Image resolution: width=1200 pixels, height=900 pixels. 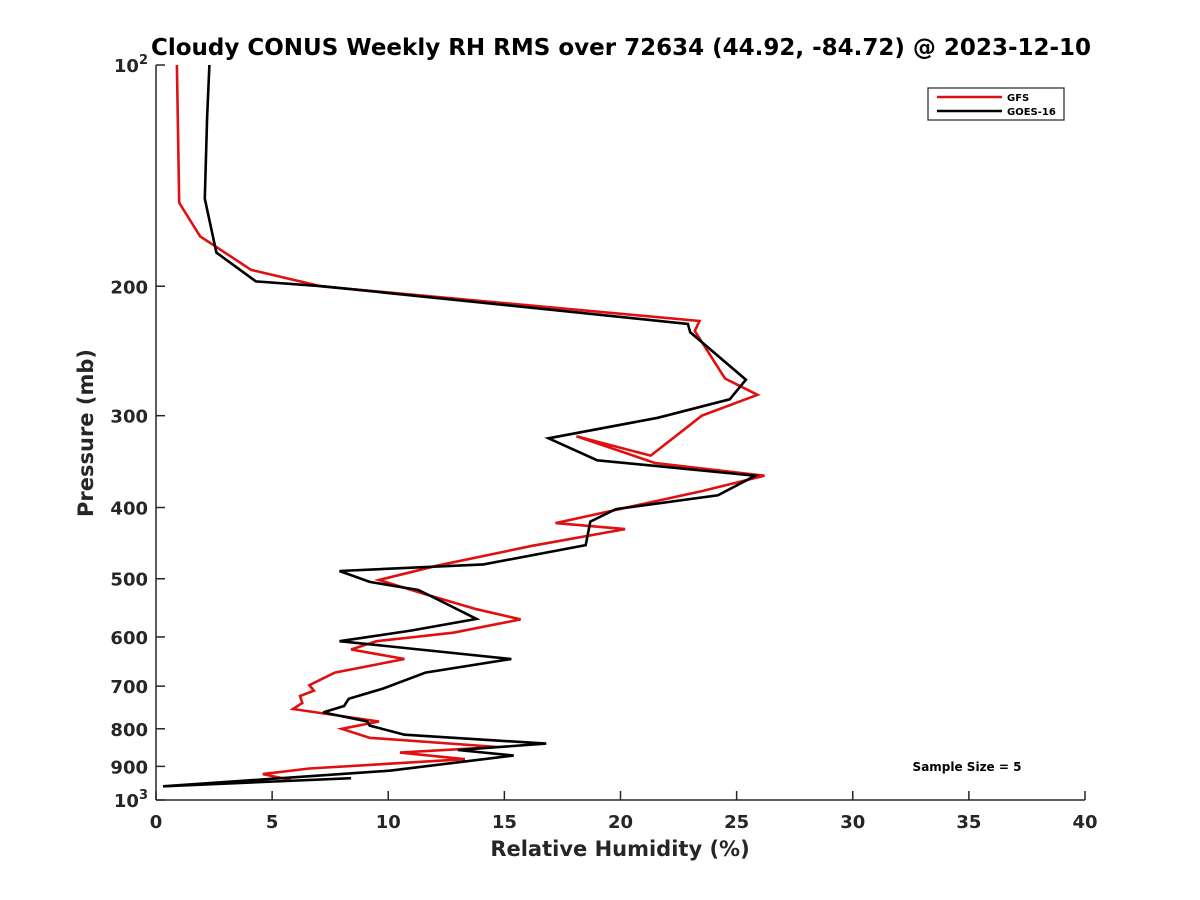 What do you see at coordinates (129, 687) in the screenshot?
I see `y-tick-label: 700` at bounding box center [129, 687].